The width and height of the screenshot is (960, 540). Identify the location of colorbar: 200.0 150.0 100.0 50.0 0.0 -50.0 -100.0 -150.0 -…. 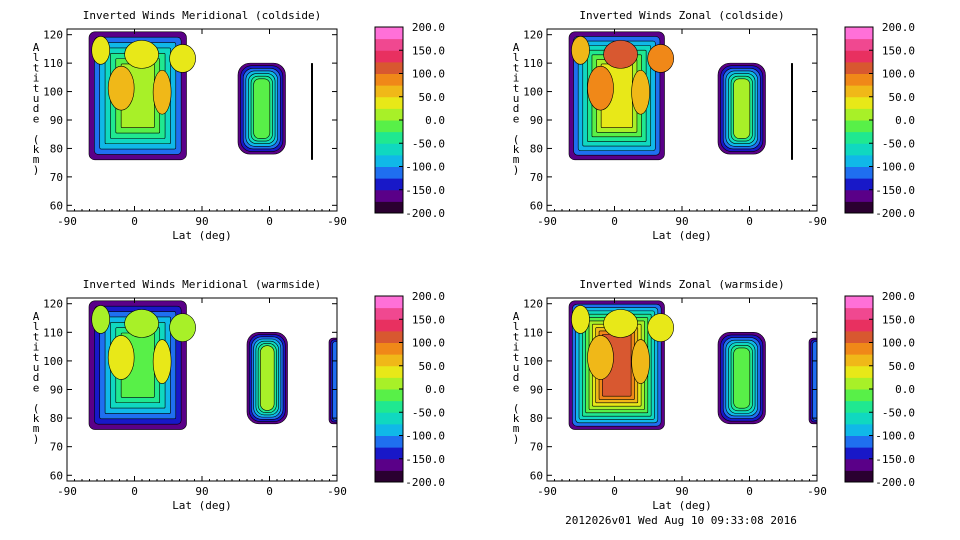
(879, 120).